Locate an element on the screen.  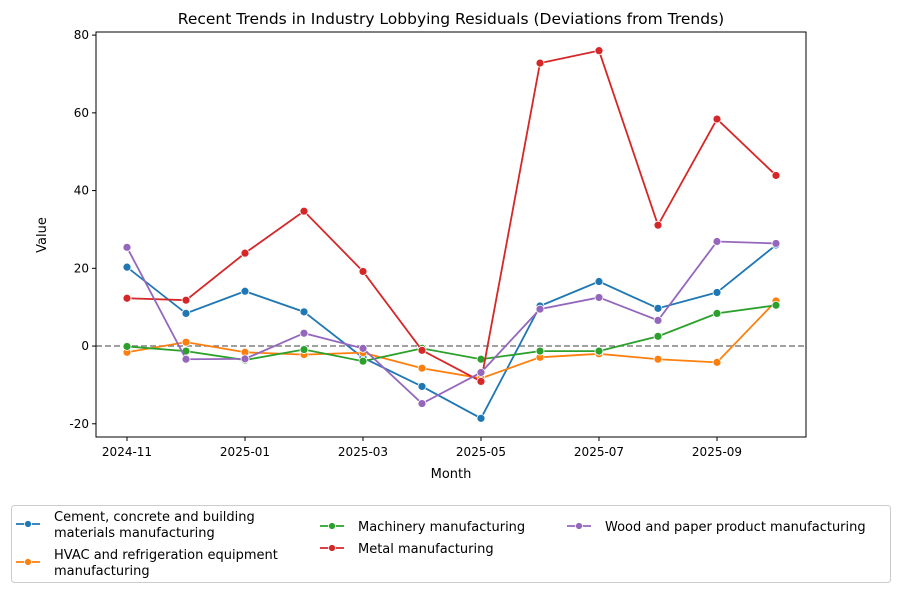
x-tick-label: 2025-09 is located at coordinates (717, 452).